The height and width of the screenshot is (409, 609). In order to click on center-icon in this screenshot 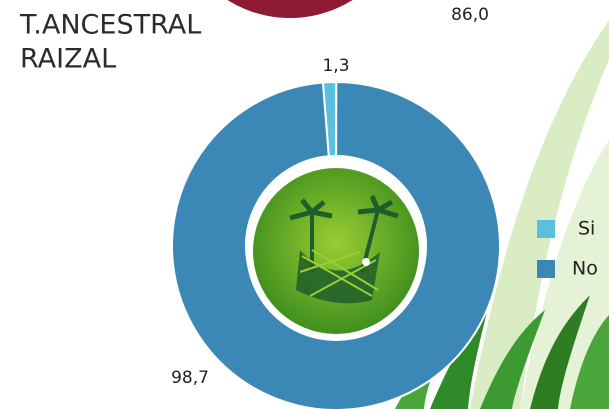, I will do `click(336, 251)`.